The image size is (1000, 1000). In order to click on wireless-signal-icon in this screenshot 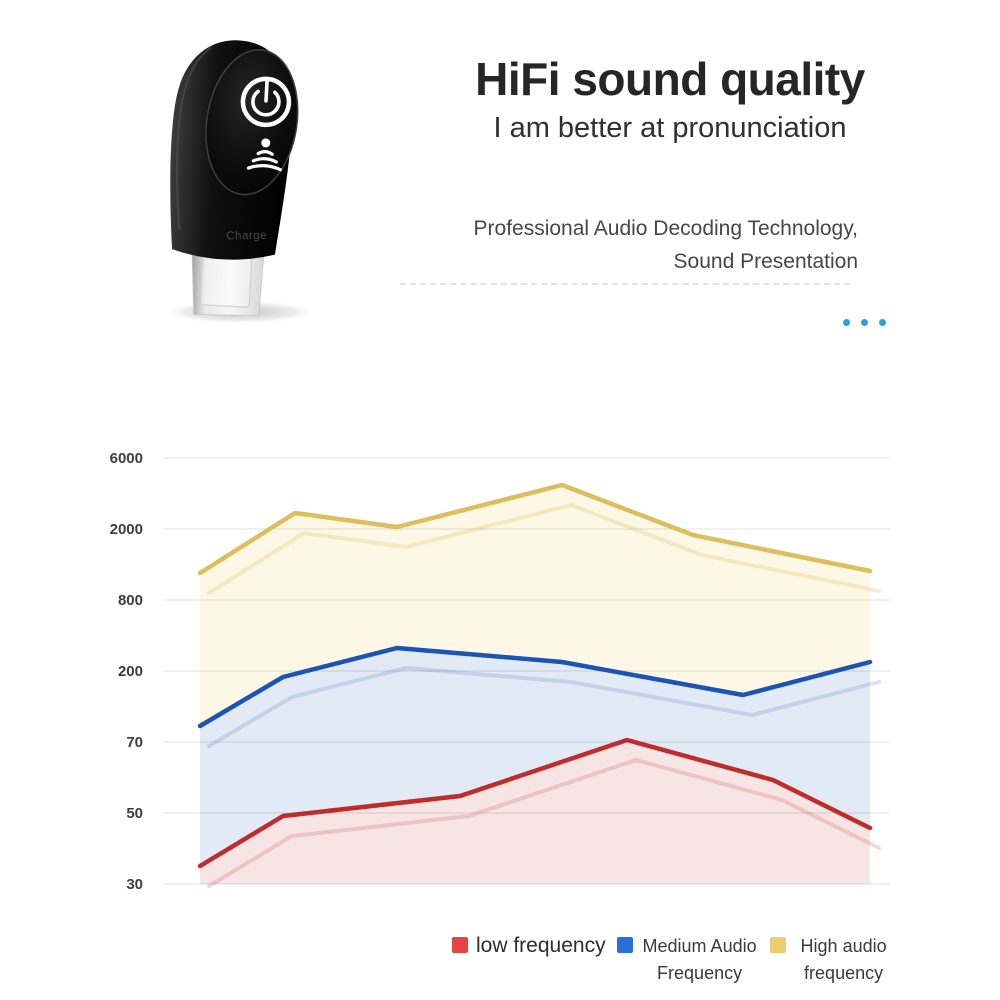, I will do `click(264, 155)`.